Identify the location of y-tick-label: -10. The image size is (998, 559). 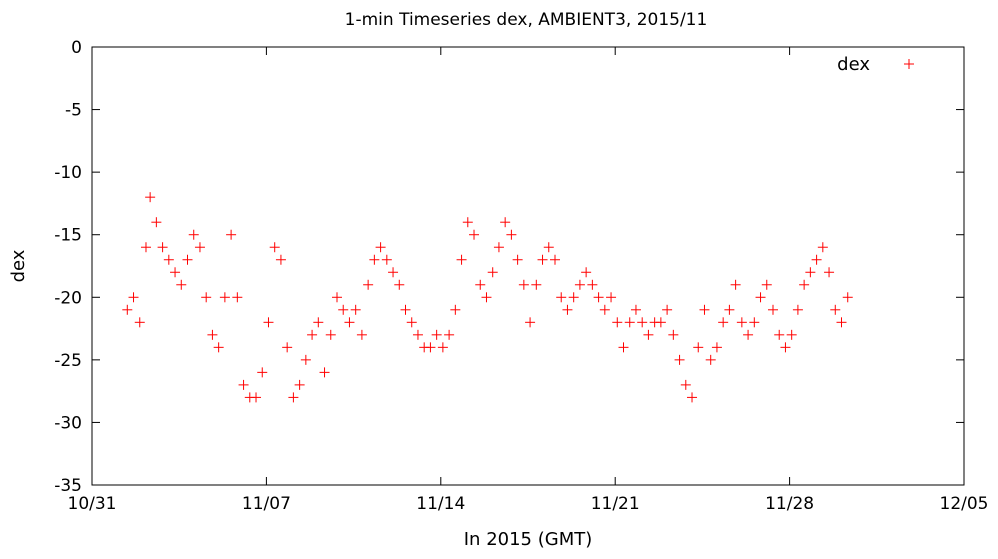
(68, 173).